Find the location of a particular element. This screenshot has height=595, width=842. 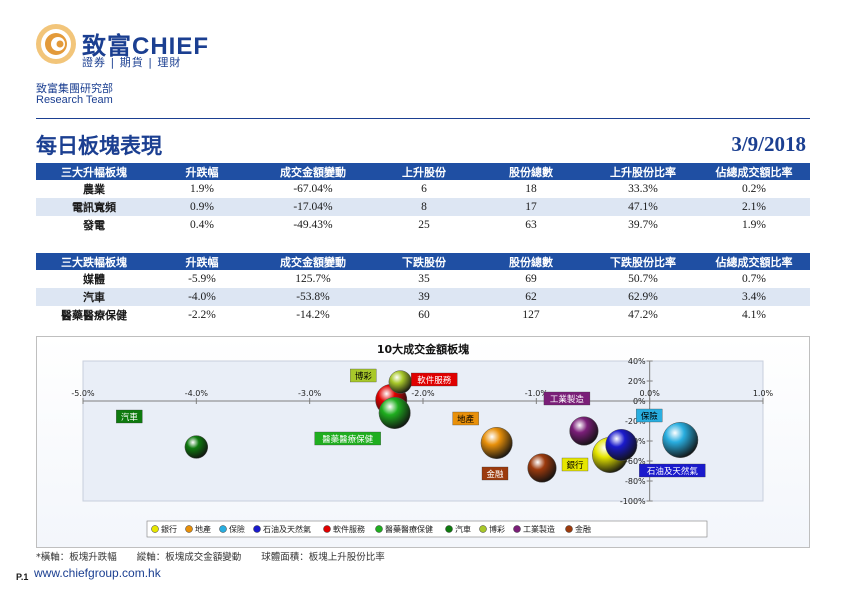

x-tick-label: -2.0% is located at coordinates (423, 393).